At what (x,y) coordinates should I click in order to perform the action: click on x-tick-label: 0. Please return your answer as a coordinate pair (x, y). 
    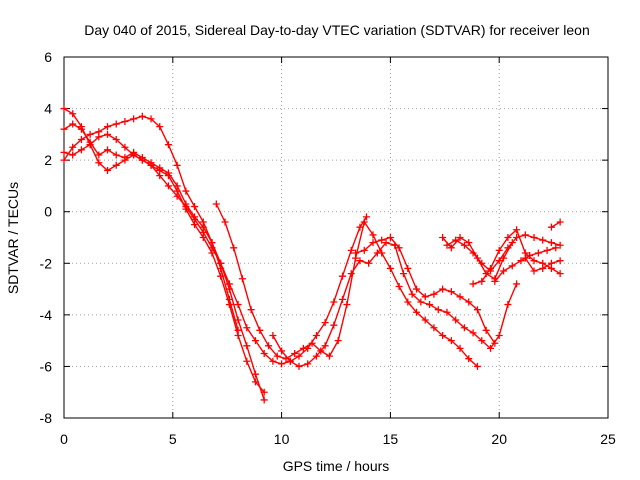
    Looking at the image, I should click on (64, 439).